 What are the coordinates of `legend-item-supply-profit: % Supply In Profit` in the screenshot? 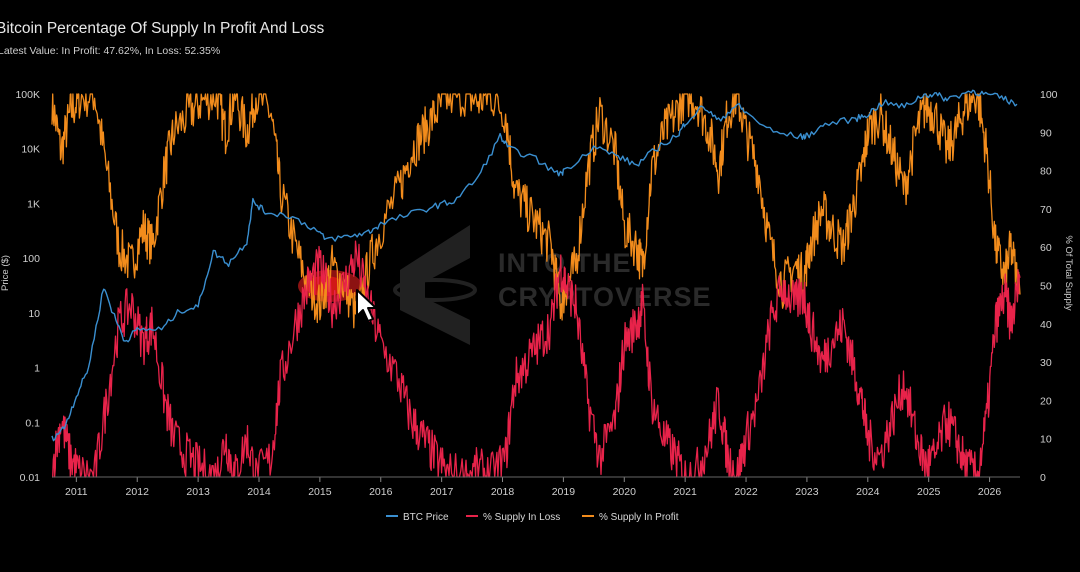 It's located at (630, 517).